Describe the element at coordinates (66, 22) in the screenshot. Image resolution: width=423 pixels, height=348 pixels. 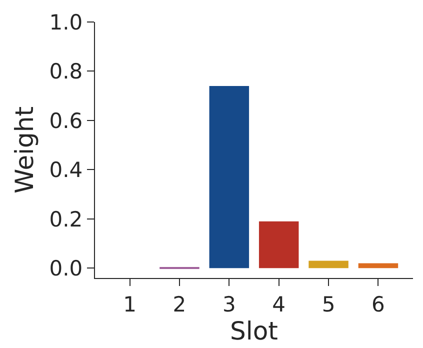
I see `y-tick-label: 1.0` at that location.